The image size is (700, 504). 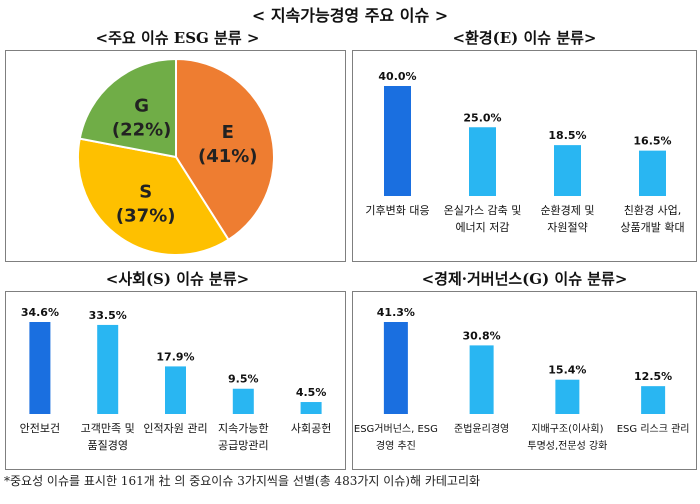 What do you see at coordinates (397, 76) in the screenshot?
I see `bar-value-label: 40.0%` at bounding box center [397, 76].